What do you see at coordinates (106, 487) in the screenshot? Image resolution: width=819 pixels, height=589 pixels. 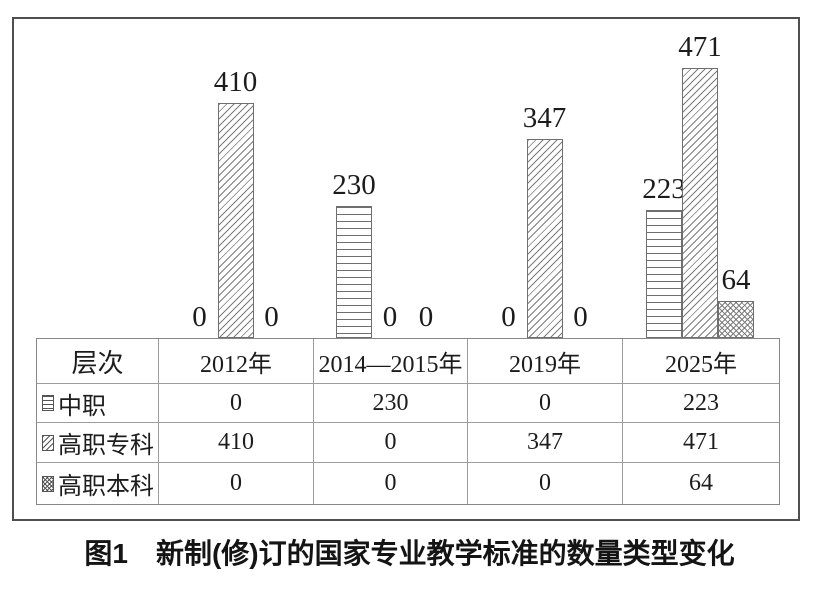 I see `series-label: 高职本科` at bounding box center [106, 487].